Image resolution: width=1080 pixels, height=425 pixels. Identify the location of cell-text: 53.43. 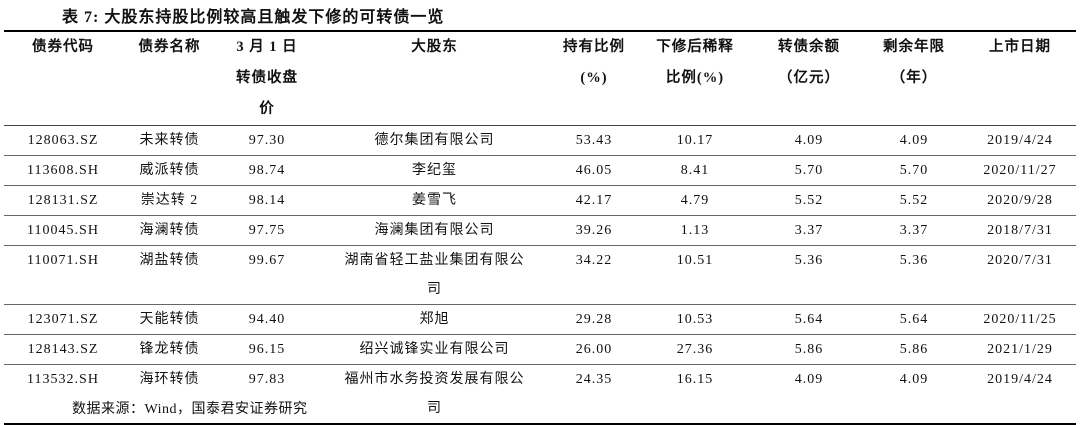
(594, 140).